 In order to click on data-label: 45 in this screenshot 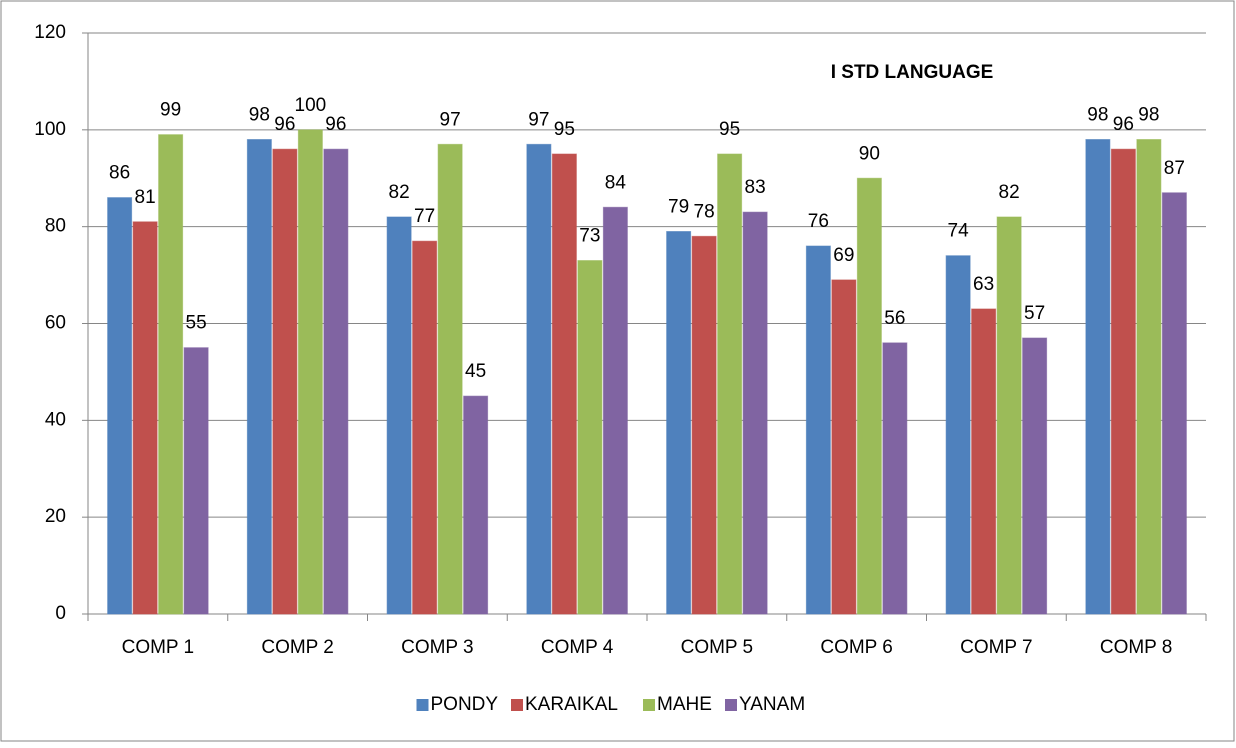, I will do `click(475, 371)`.